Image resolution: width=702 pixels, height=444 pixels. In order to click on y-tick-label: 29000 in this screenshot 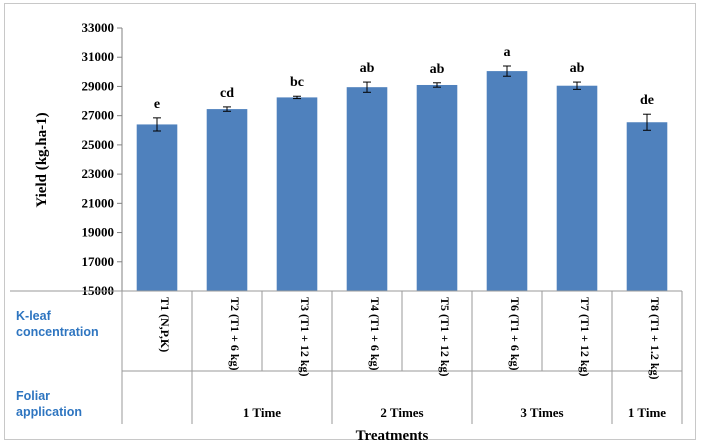, I will do `click(98, 85)`.